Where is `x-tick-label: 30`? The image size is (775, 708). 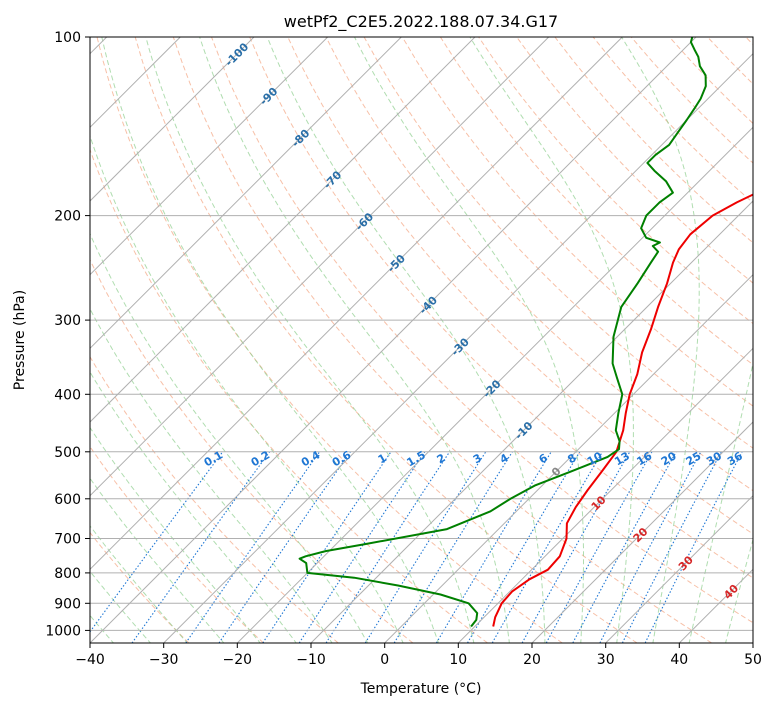
x-tick-label: 30 is located at coordinates (606, 660).